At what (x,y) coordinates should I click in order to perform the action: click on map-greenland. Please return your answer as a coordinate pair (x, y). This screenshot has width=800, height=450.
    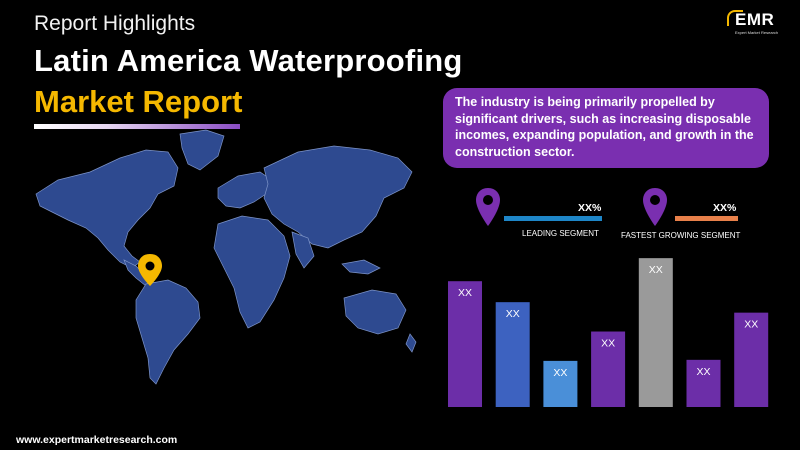
    Looking at the image, I should click on (202, 150).